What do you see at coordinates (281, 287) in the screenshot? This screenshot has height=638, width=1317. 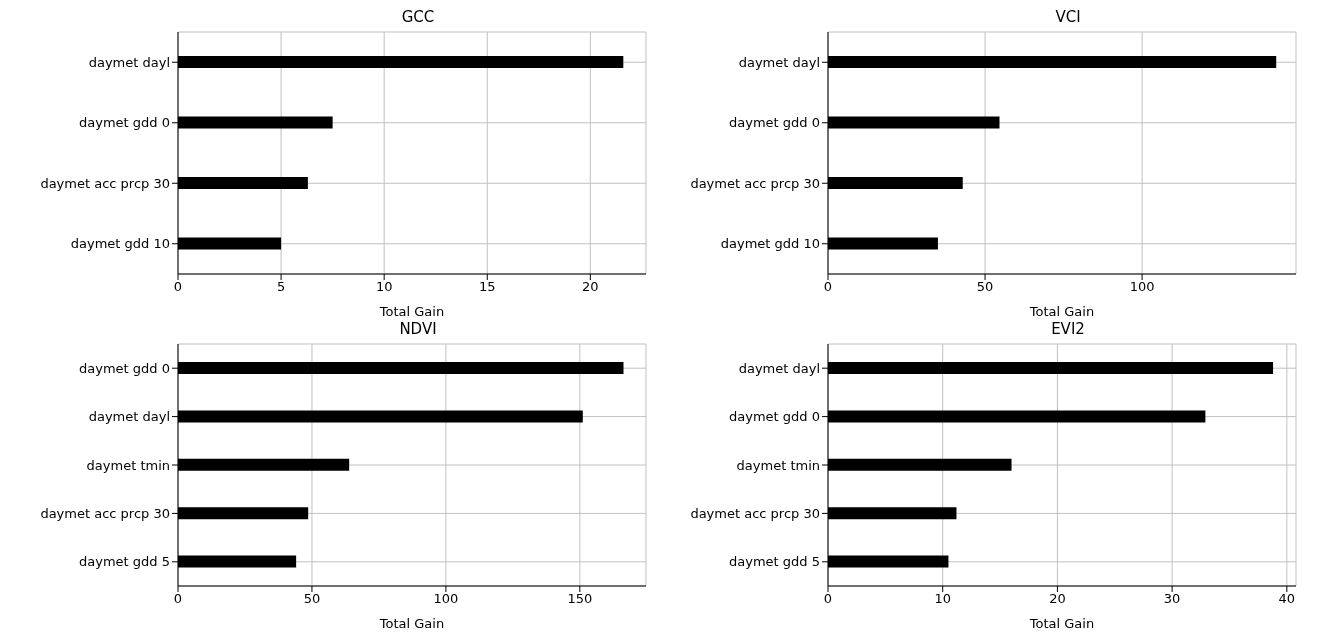 I see `x-tick-label: 5` at bounding box center [281, 287].